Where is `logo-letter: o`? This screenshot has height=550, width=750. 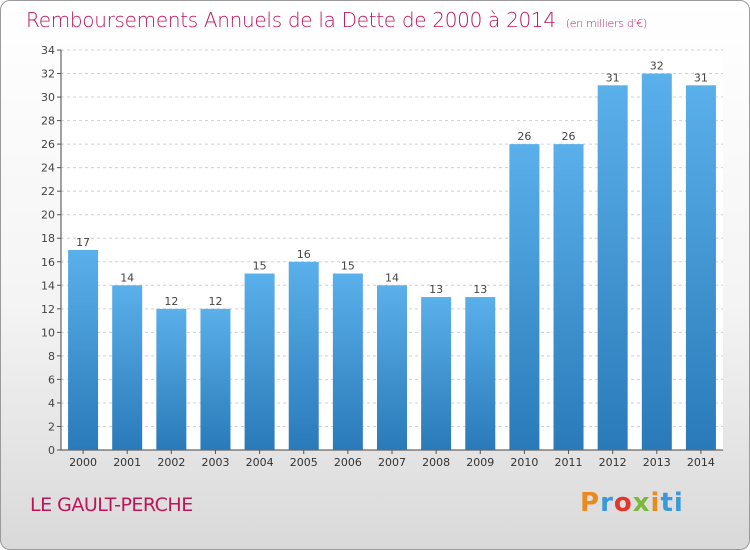
logo-letter: o is located at coordinates (623, 503).